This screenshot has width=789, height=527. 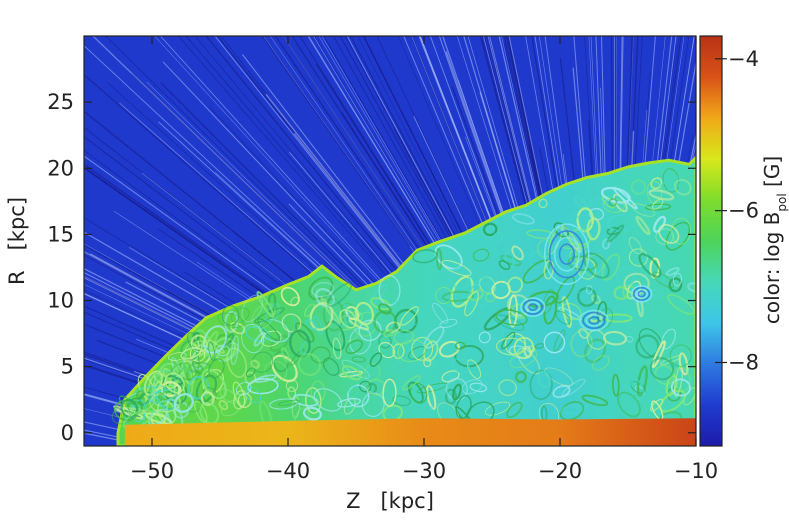 I want to click on x-tick-label: −50, so click(x=152, y=471).